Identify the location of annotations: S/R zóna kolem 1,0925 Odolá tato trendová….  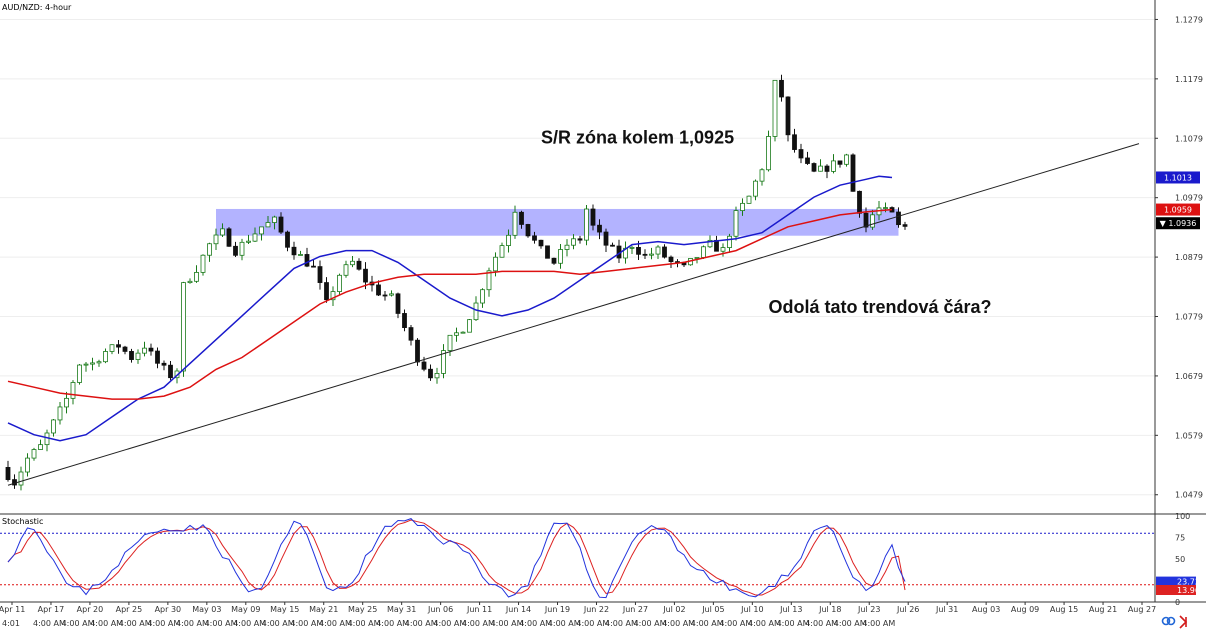
(766, 222).